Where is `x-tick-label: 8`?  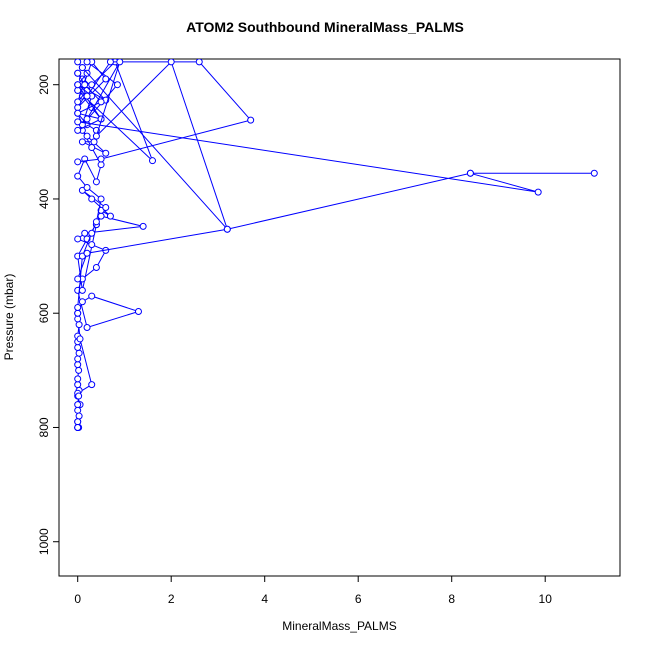
x-tick-label: 8 is located at coordinates (451, 599).